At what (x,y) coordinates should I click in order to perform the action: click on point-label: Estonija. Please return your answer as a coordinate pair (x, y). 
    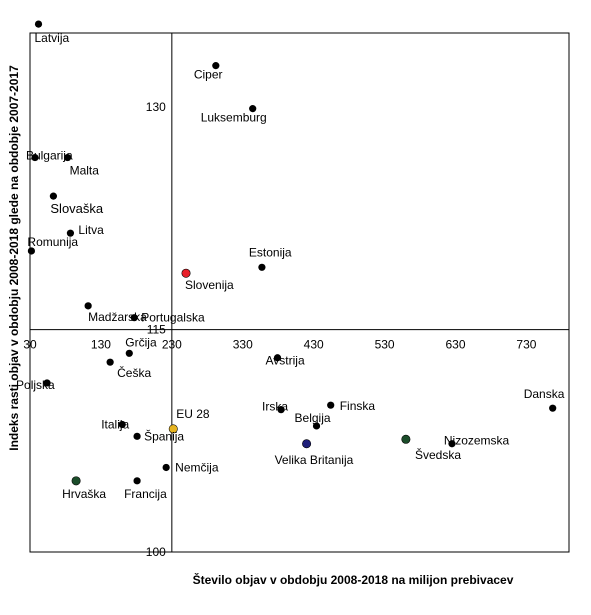
    Looking at the image, I should click on (270, 252).